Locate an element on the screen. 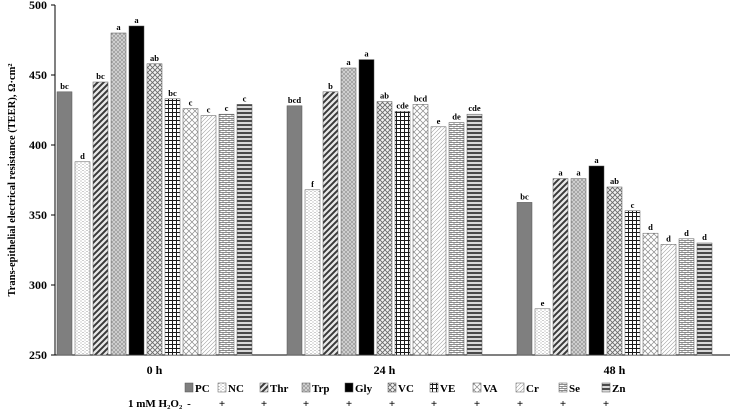 Image resolution: width=730 pixels, height=409 pixels. bar-pc-24h is located at coordinates (294, 230).